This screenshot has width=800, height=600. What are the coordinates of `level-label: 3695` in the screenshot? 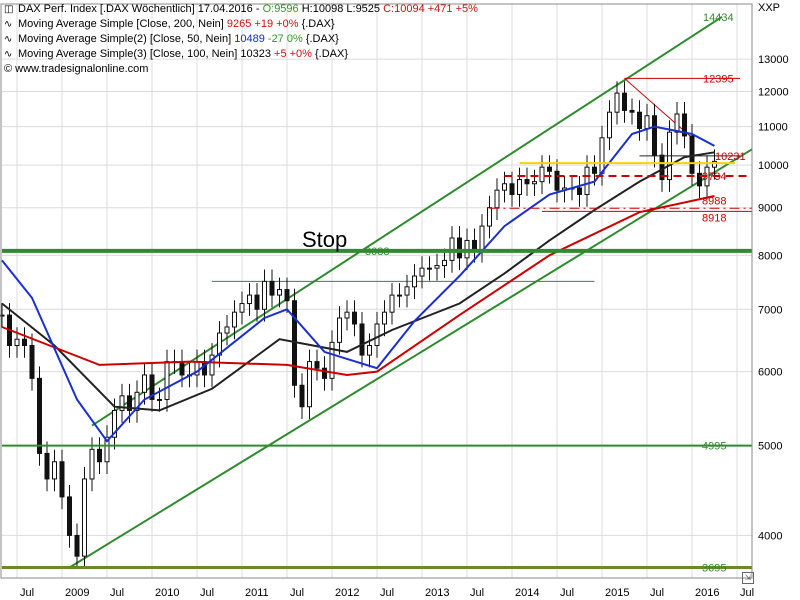 It's located at (714, 568).